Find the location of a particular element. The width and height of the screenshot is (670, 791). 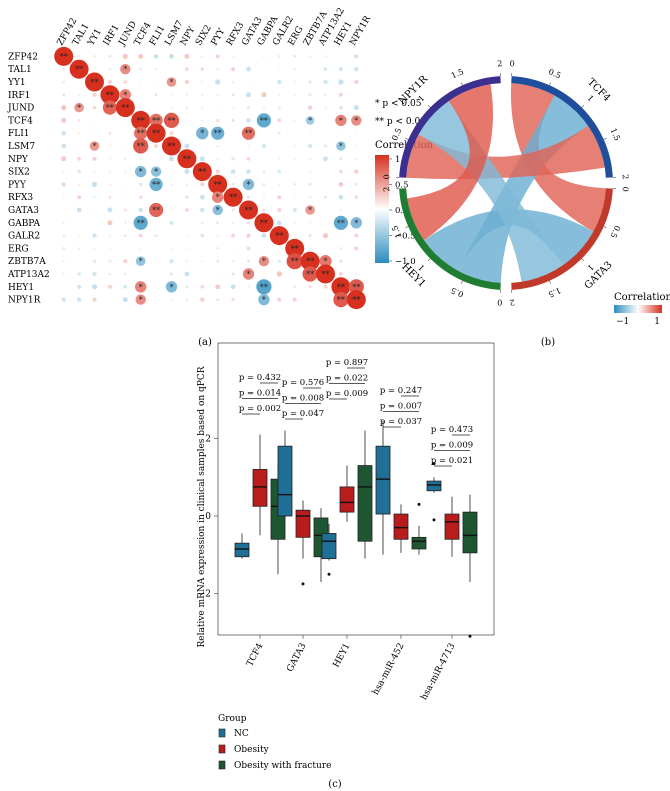

corr-cell-TAL1-HEY1 is located at coordinates (340, 69).